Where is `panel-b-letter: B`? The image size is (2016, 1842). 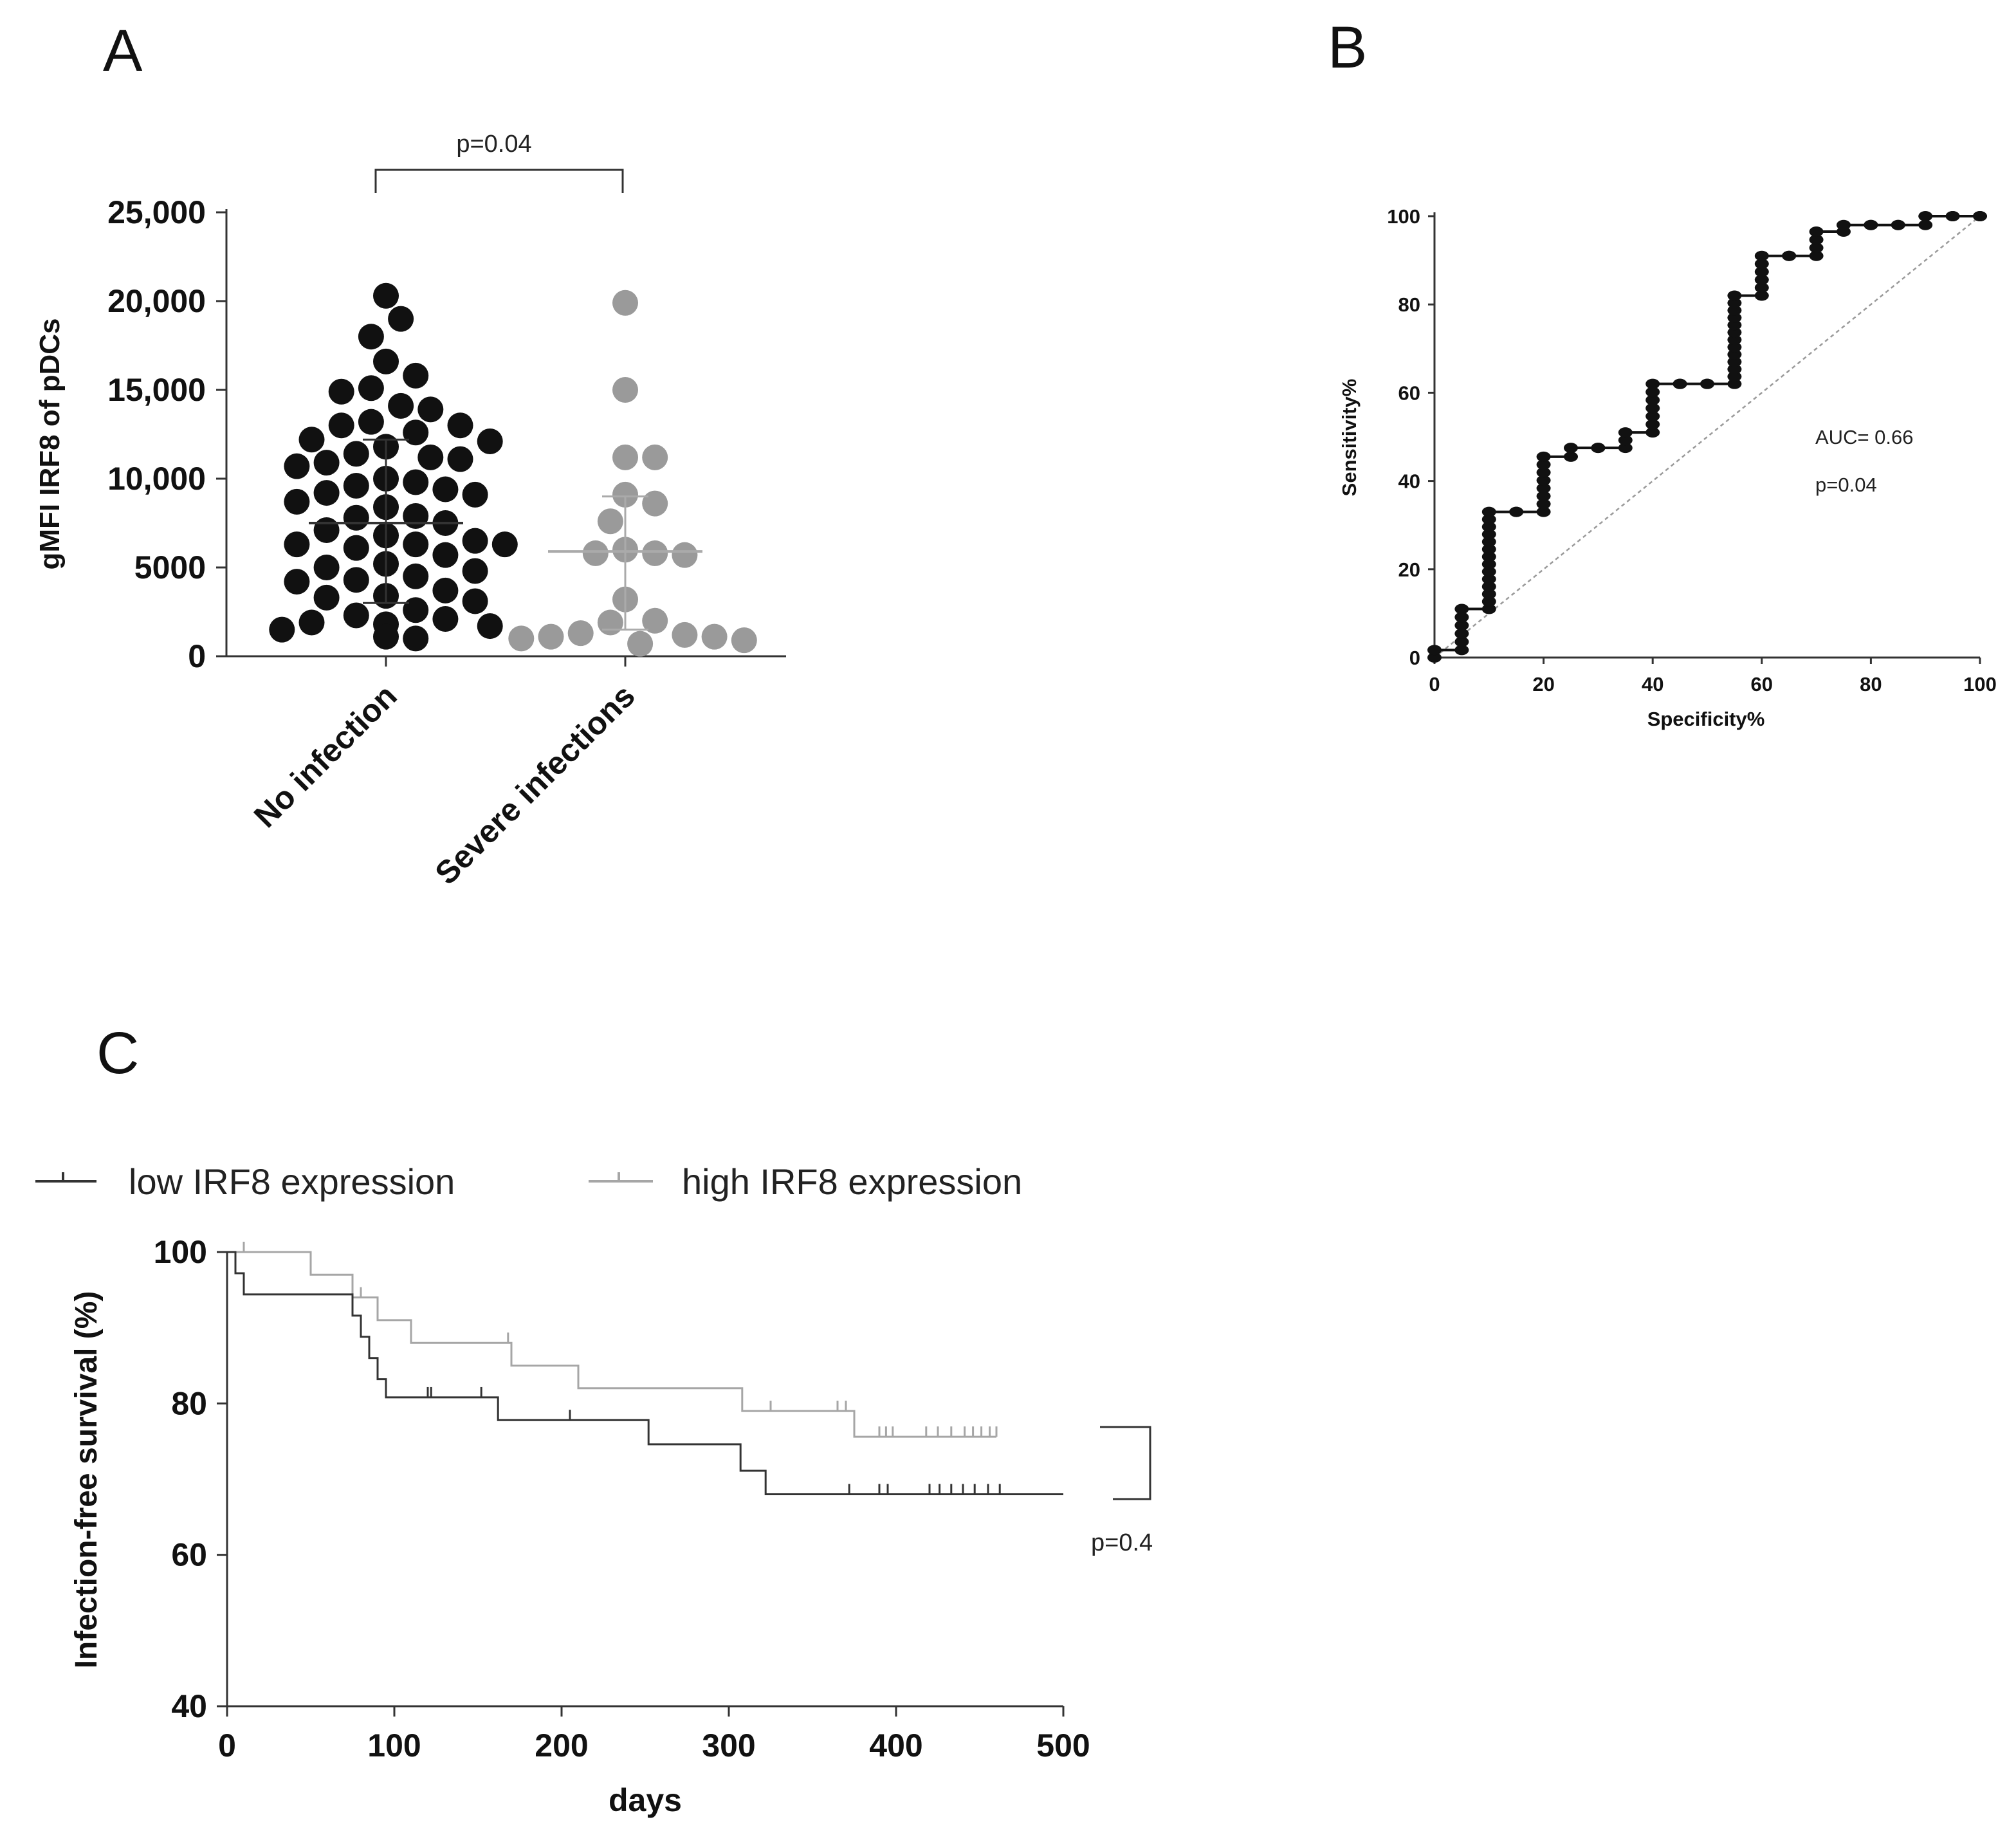
panel-b-letter: B is located at coordinates (1347, 47).